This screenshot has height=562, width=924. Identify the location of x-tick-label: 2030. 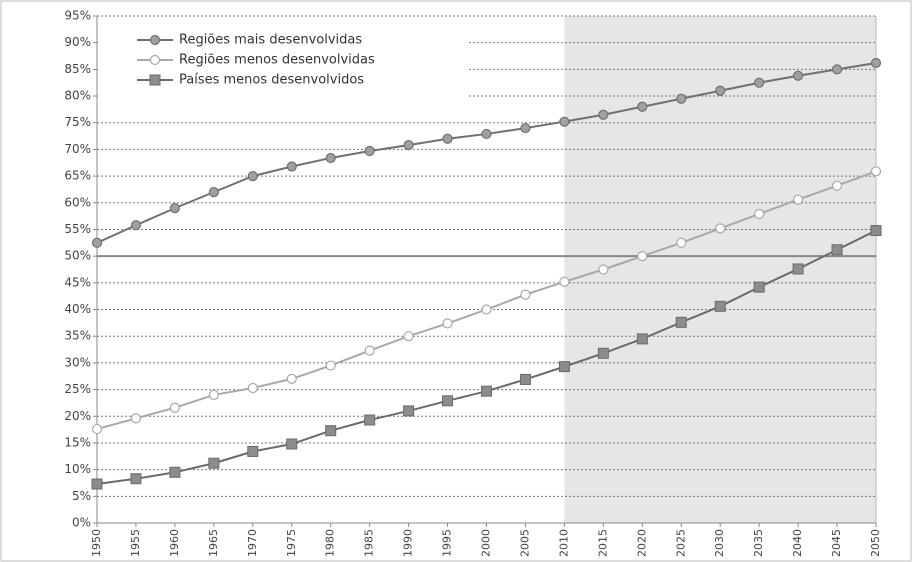
(719, 543).